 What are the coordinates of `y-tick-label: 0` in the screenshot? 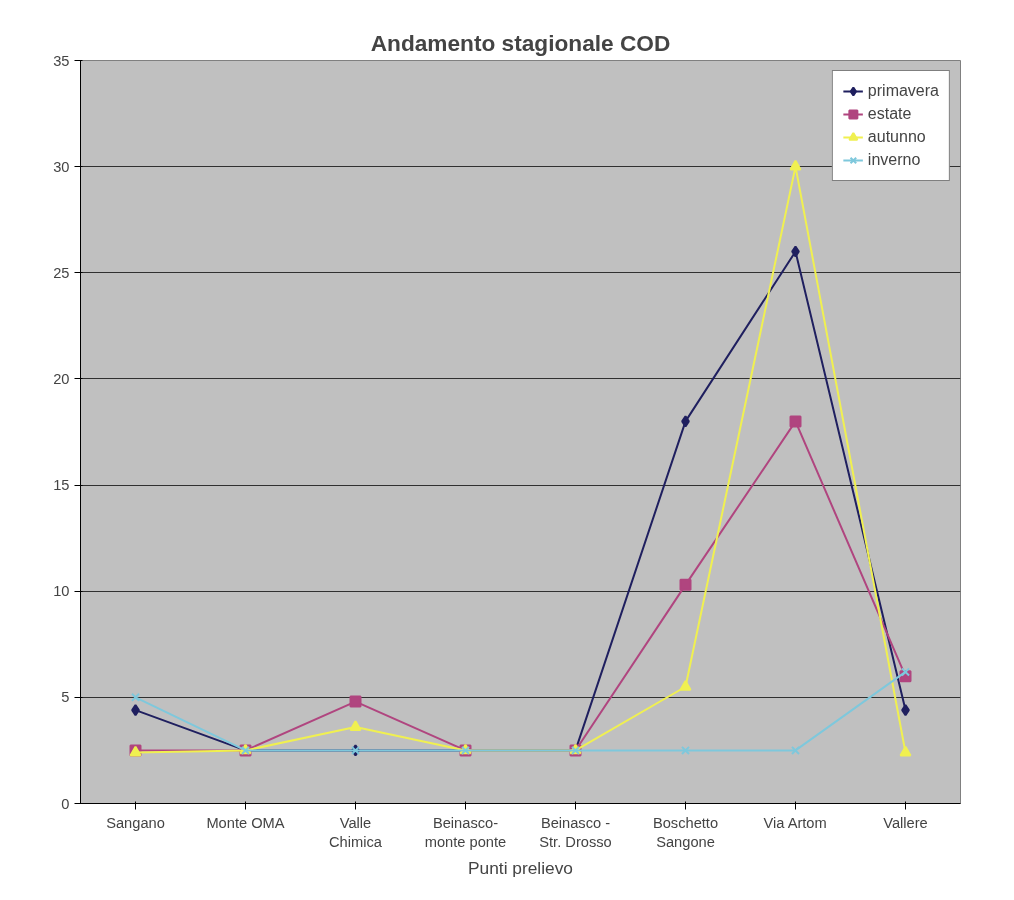 It's located at (65, 803).